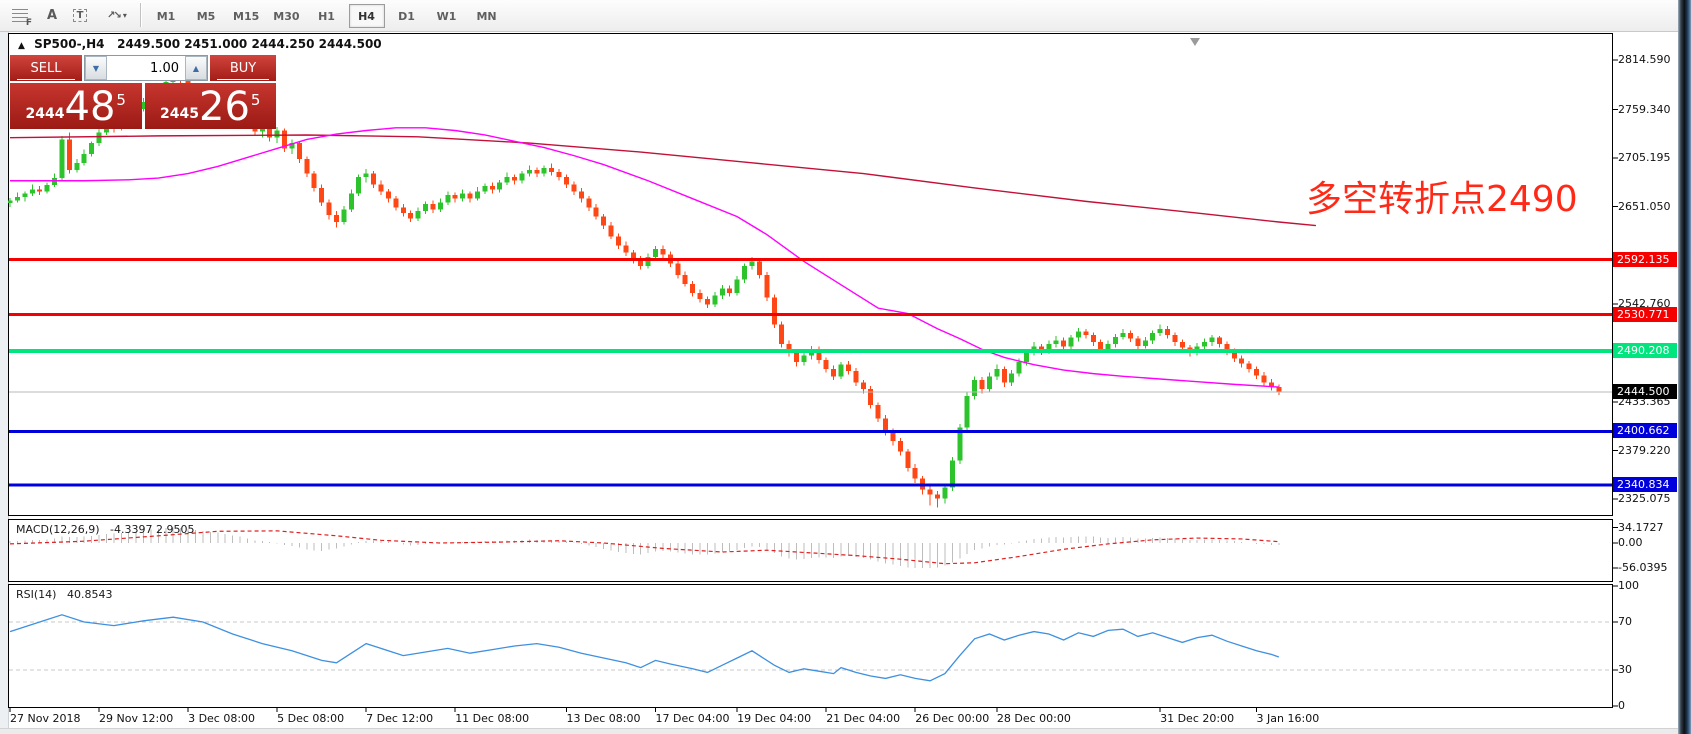 The height and width of the screenshot is (734, 1691). Describe the element at coordinates (1645, 484) in the screenshot. I see `level-price-badge: 2340.834` at that location.